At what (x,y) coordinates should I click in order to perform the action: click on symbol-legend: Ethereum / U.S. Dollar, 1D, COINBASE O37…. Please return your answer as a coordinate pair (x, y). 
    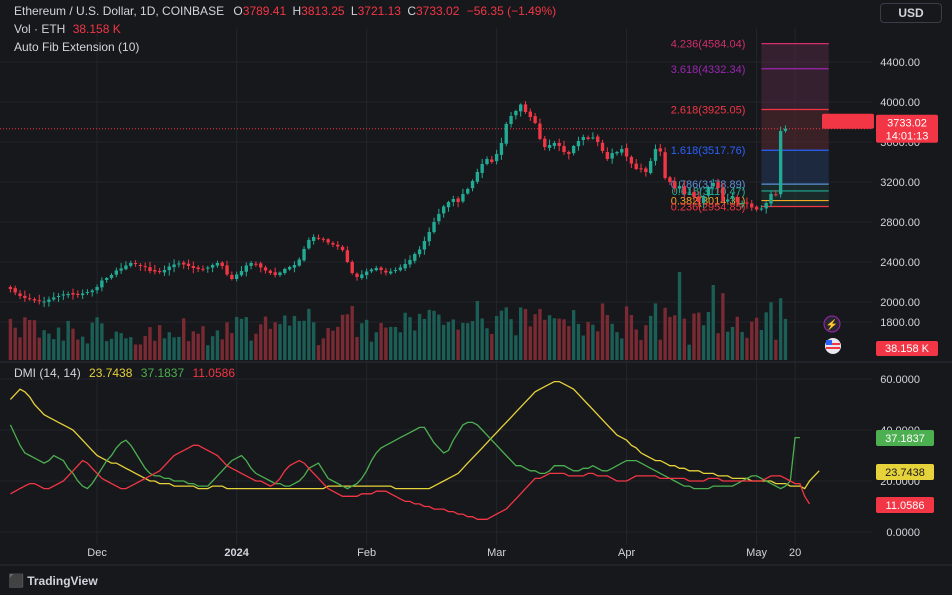
    Looking at the image, I should click on (285, 11).